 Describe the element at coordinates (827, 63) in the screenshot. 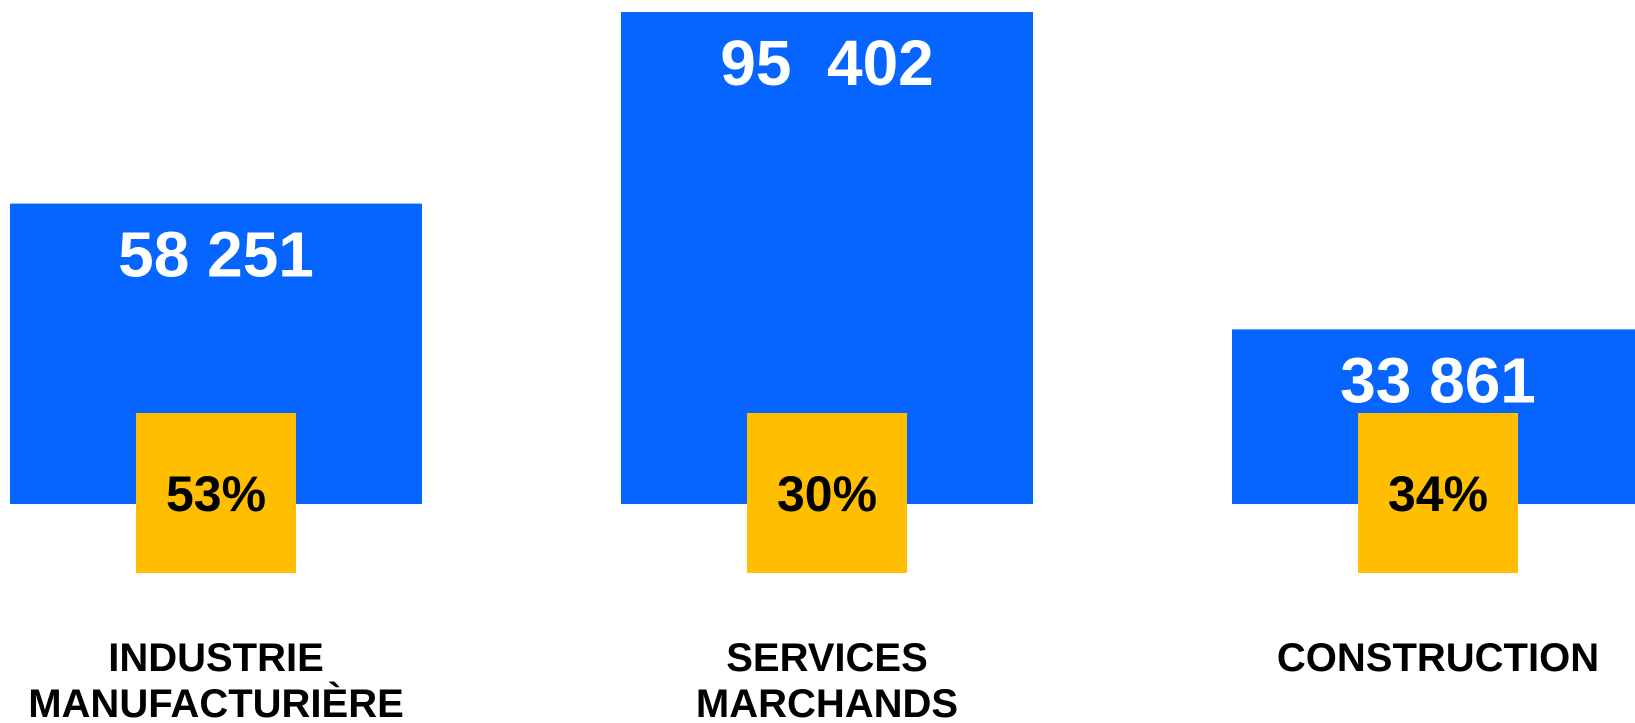

I see `bar-value-label-1: 95 402` at that location.